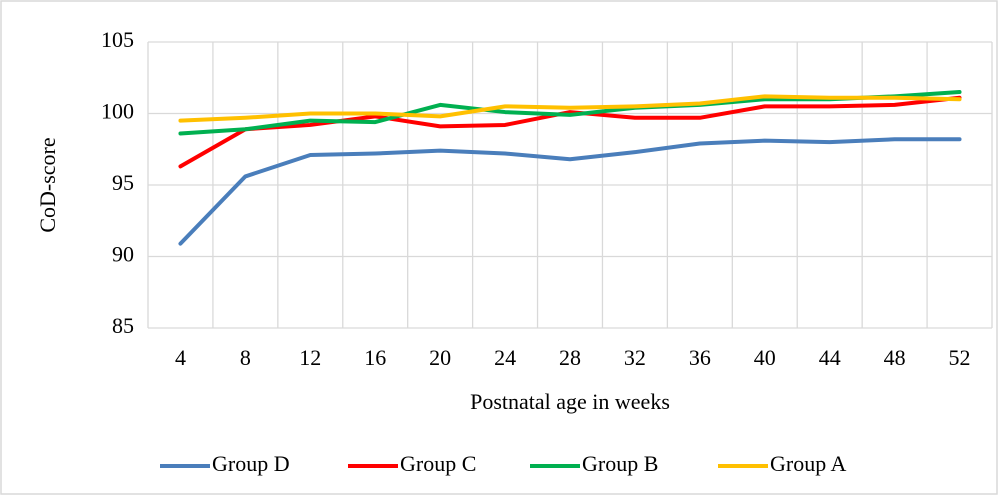  What do you see at coordinates (47, 184) in the screenshot?
I see `y-axis-label: CoD-score` at bounding box center [47, 184].